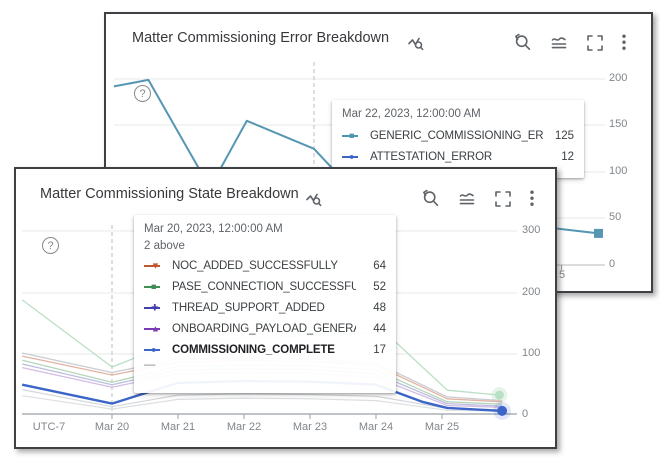 Image resolution: width=660 pixels, height=463 pixels. Describe the element at coordinates (531, 230) in the screenshot. I see `y-tick-label: 300` at that location.